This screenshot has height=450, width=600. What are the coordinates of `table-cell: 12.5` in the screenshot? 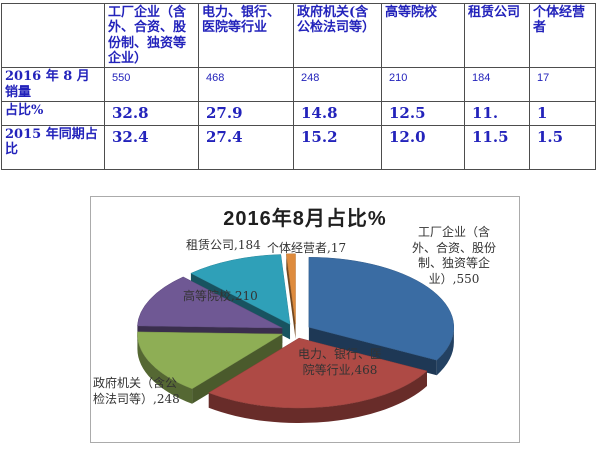 It's located at (423, 113).